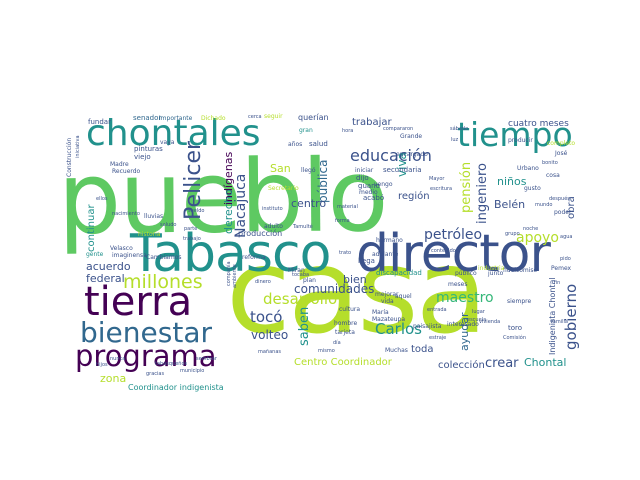 This screenshot has width=640, height=480. What do you see at coordinates (514, 337) in the screenshot?
I see `word-comision: Comisión` at bounding box center [514, 337].